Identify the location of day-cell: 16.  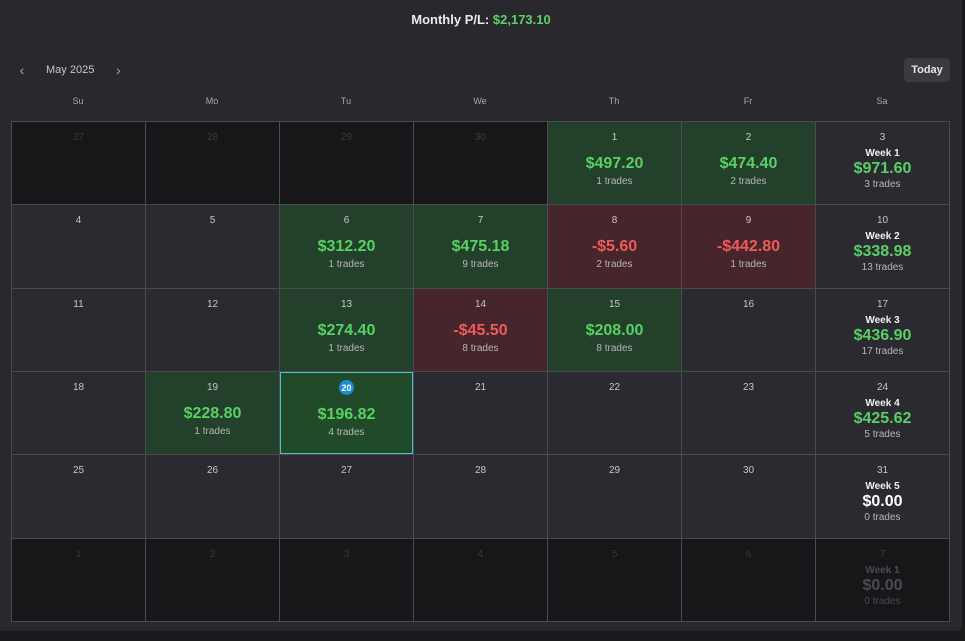
(748, 329).